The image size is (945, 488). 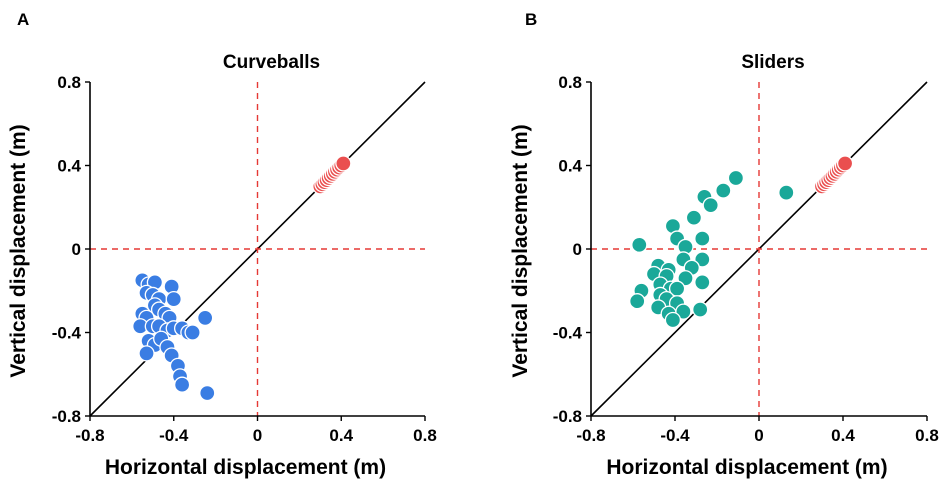 What do you see at coordinates (341, 435) in the screenshot?
I see `panel-a-x-tick-label: 0.4` at bounding box center [341, 435].